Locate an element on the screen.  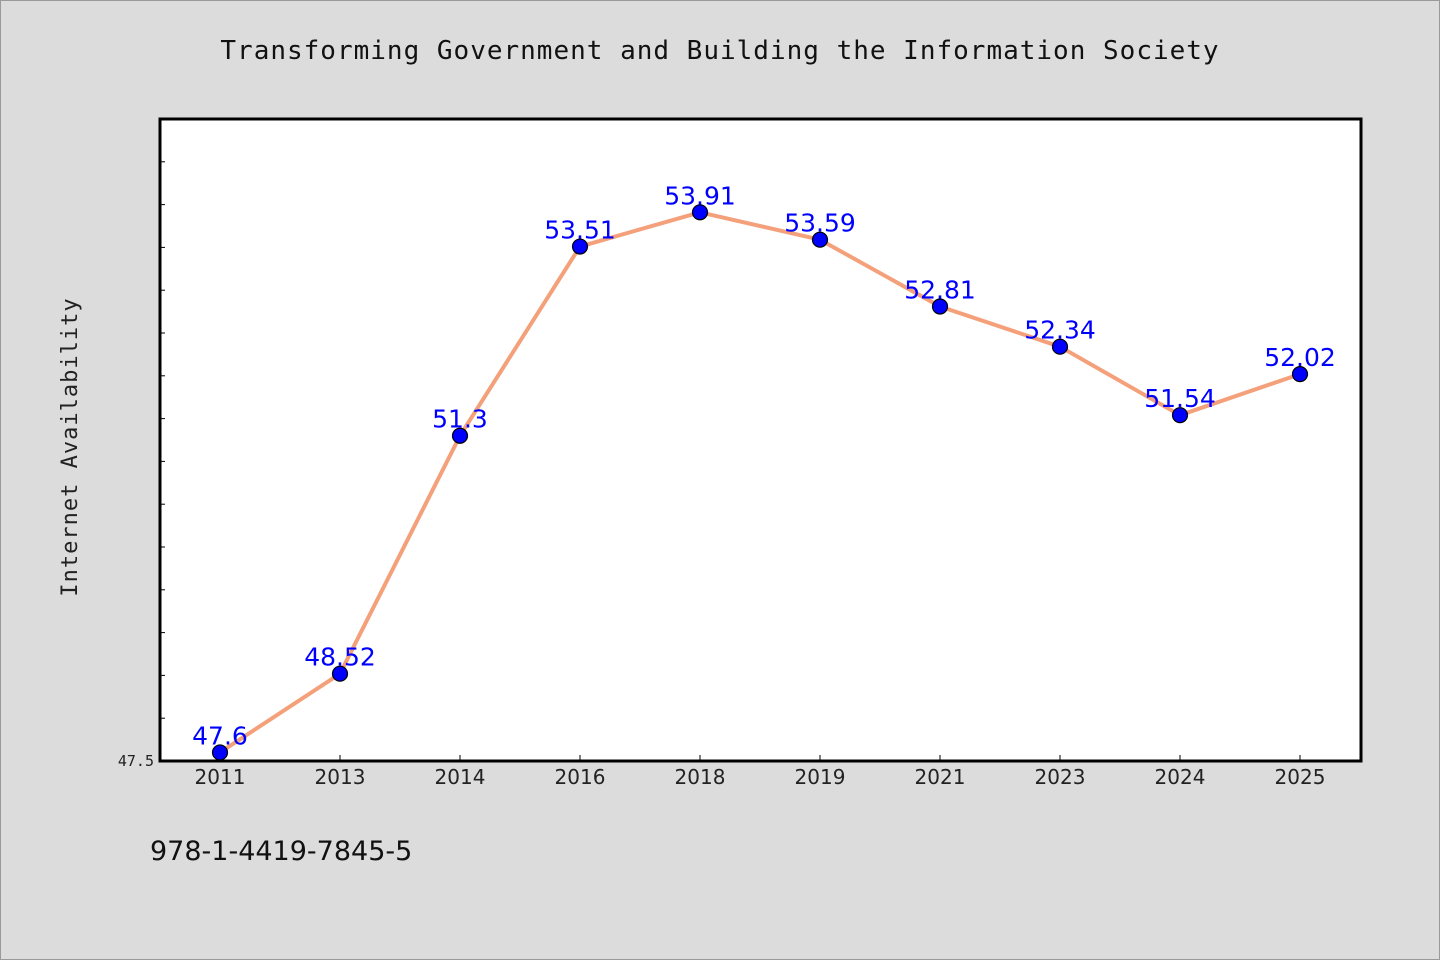
x-tick-label: 2016 is located at coordinates (580, 777).